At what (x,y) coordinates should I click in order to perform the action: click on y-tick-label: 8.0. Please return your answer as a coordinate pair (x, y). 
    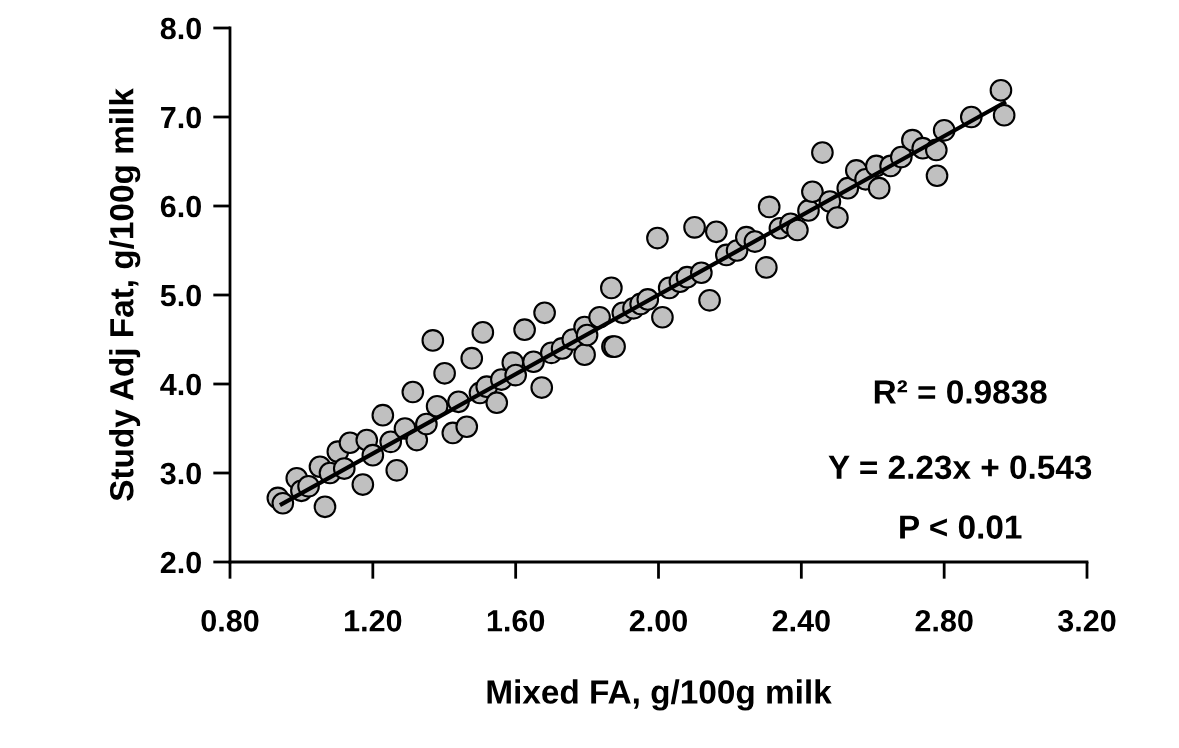
    Looking at the image, I should click on (180, 28).